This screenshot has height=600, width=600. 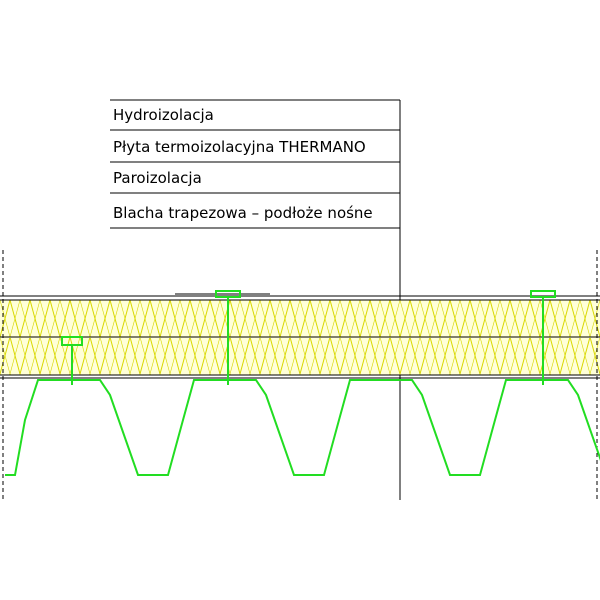 What do you see at coordinates (163, 115) in the screenshot?
I see `label: Hydroizolacja` at bounding box center [163, 115].